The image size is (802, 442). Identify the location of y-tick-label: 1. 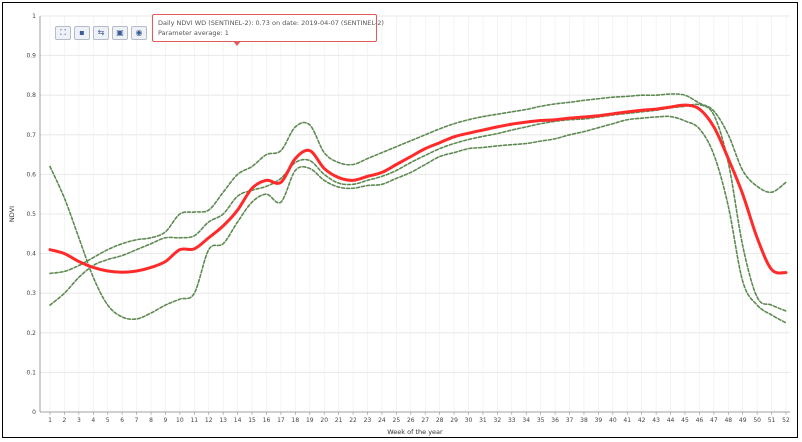
(34, 16).